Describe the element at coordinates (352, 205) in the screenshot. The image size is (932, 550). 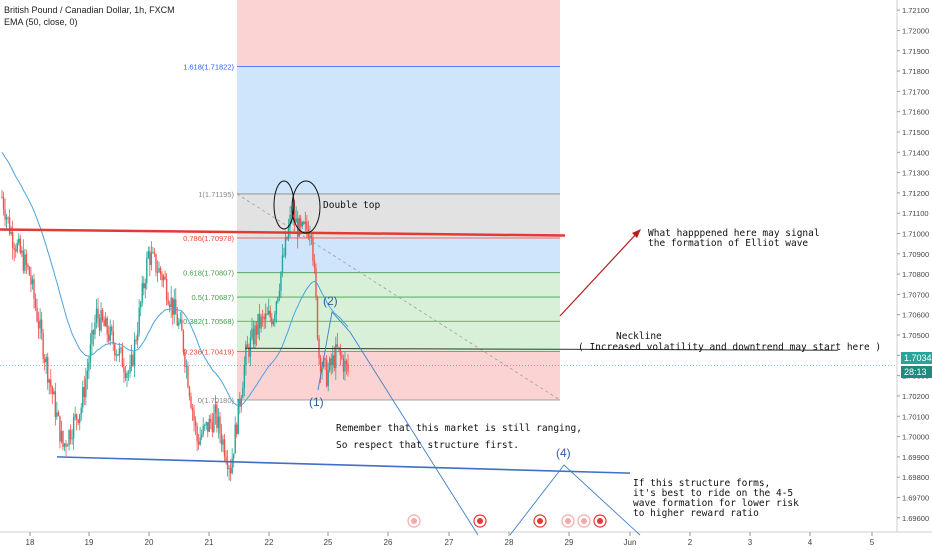
I see `double-top-label: Double top` at that location.